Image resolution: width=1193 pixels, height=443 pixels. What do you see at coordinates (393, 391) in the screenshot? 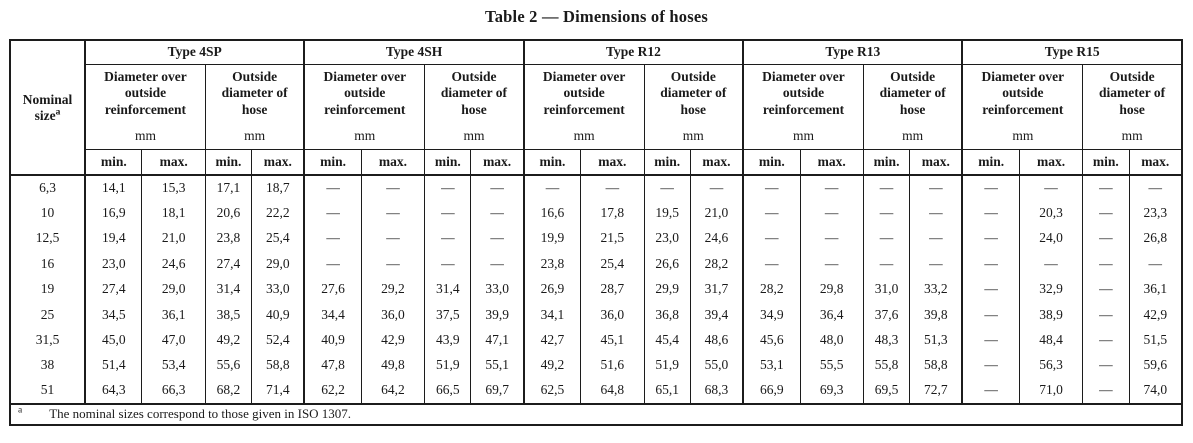
I see `value-cell: 64,2` at bounding box center [393, 391].